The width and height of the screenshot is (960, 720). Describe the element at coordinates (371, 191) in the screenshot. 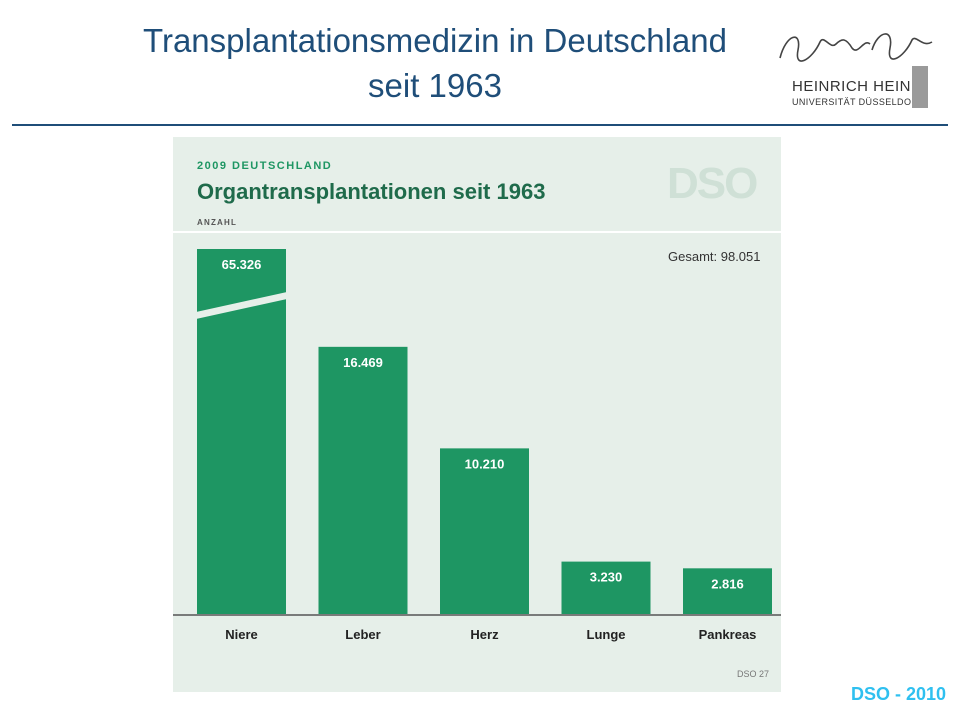

I see `chart-title: Organtransplantationen seit 1963` at that location.